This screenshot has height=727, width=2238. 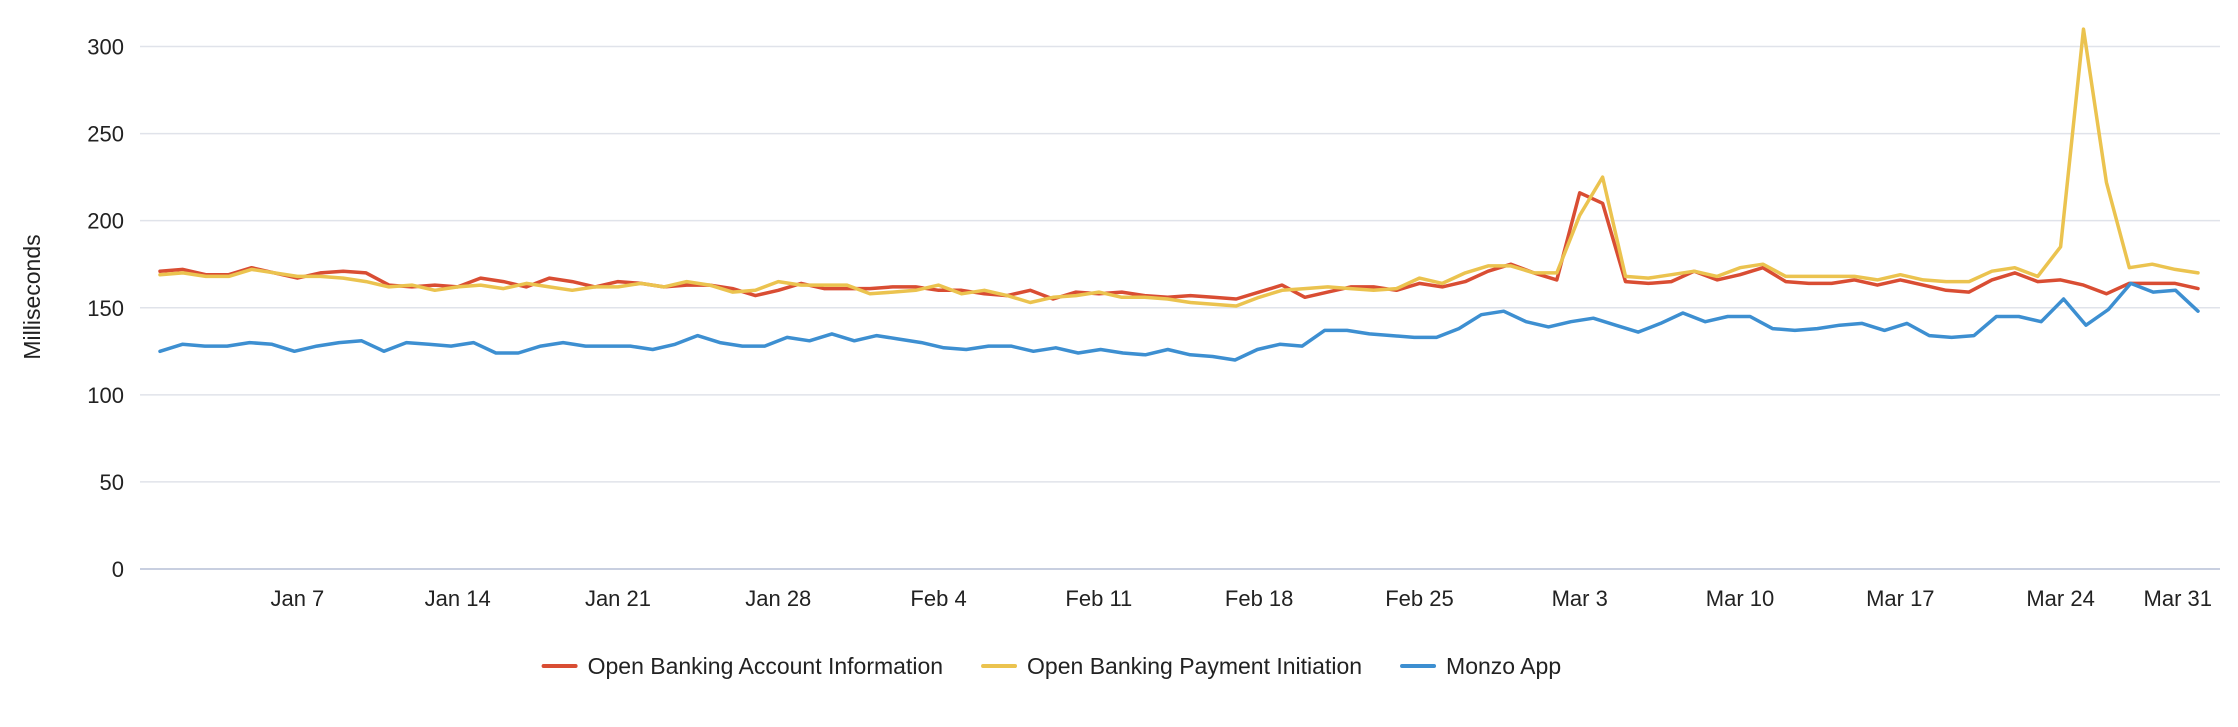 What do you see at coordinates (618, 598) in the screenshot?
I see `x-tick-label: Jan 21` at bounding box center [618, 598].